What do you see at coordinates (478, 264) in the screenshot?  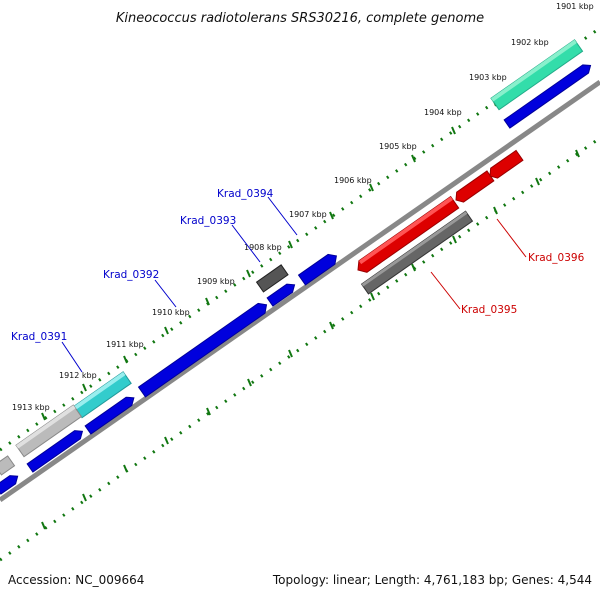 I see `gene-label-leaders-red` at bounding box center [478, 264].